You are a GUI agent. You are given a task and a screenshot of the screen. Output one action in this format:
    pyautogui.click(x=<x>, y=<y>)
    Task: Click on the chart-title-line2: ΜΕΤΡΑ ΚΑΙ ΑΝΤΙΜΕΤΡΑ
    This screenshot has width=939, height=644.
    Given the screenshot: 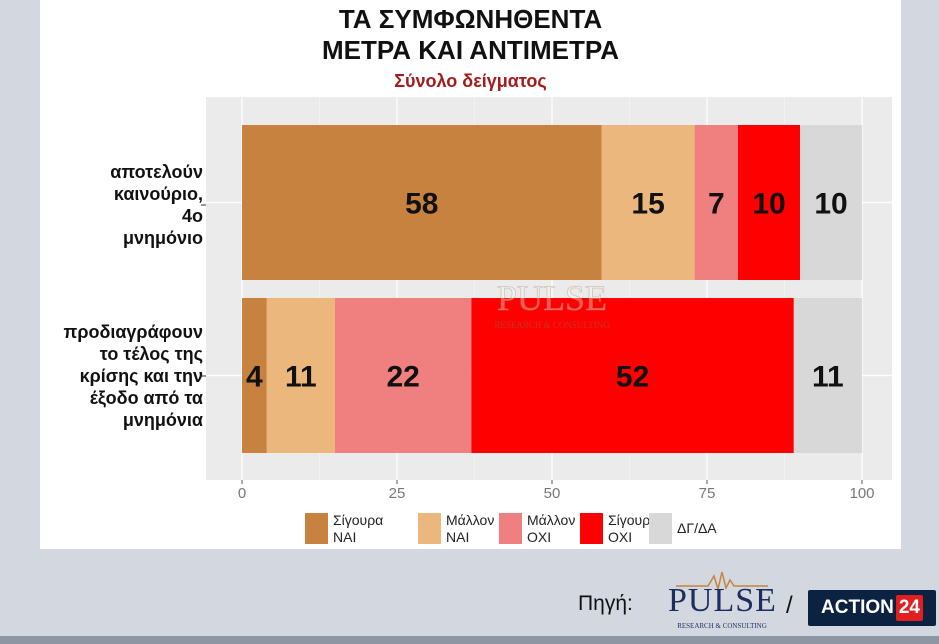 What is the action you would take?
    pyautogui.click(x=470, y=50)
    